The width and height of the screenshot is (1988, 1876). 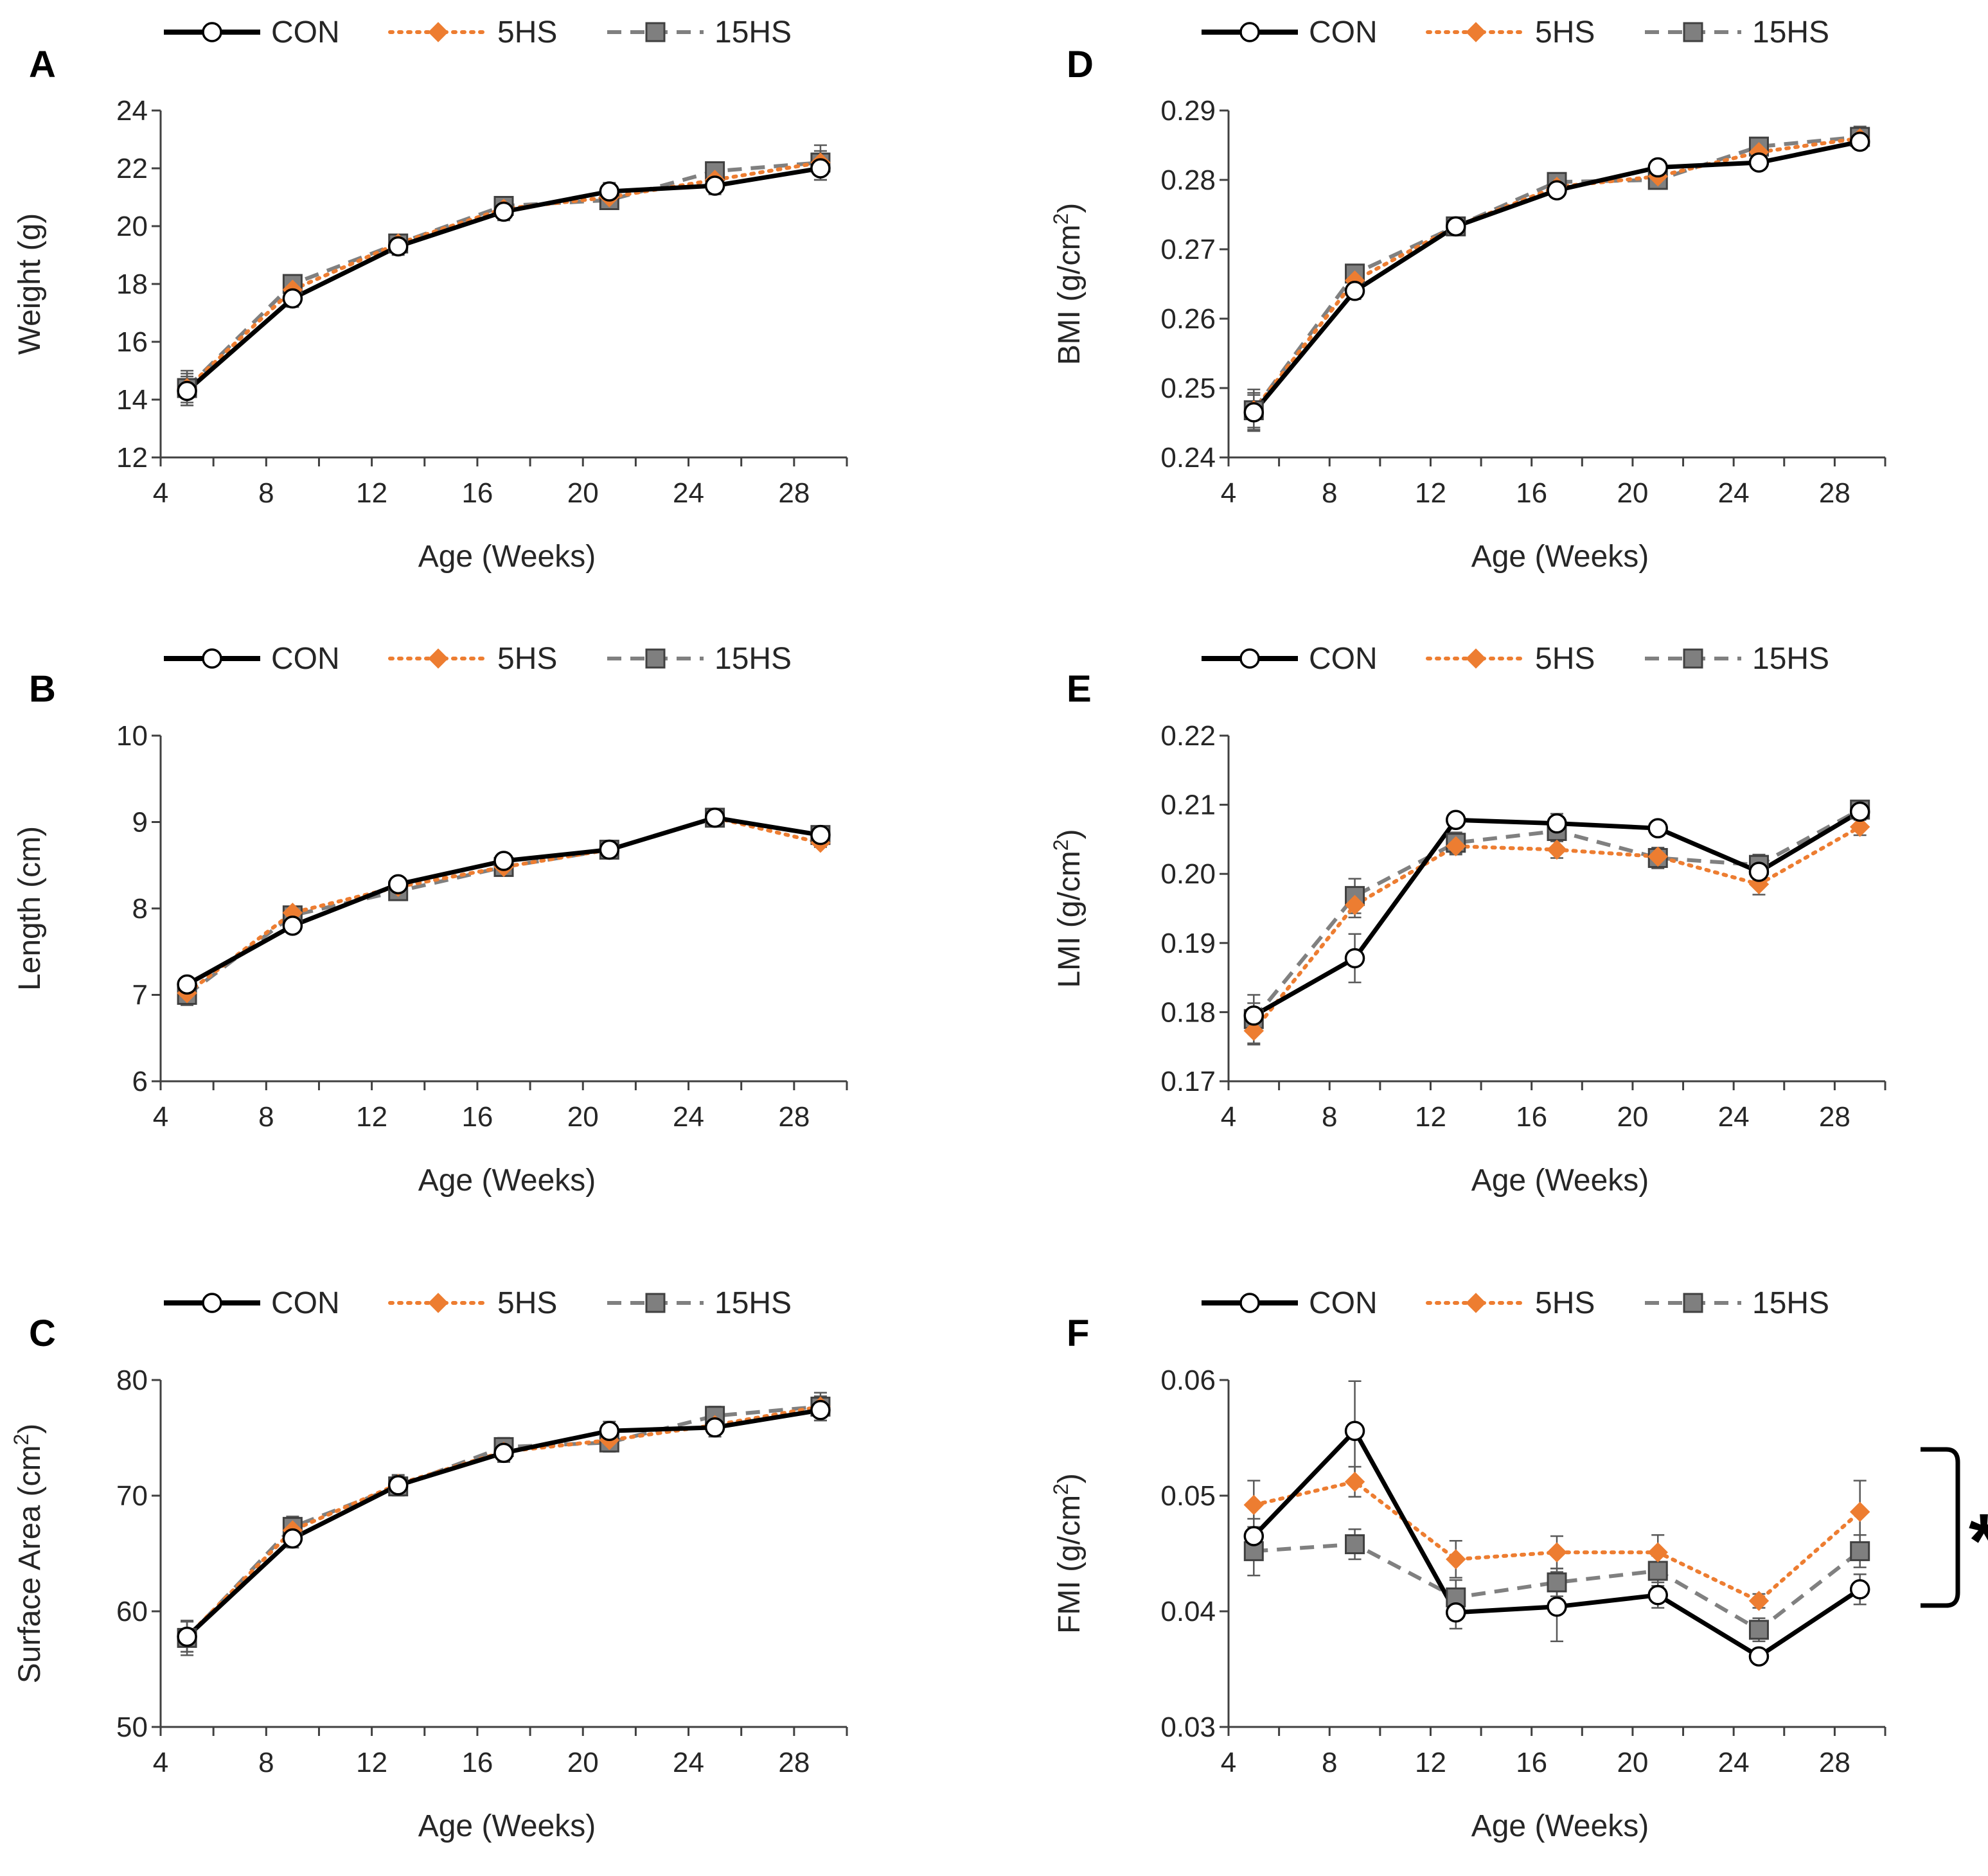 I want to click on legend-entry-15HS: 15HS, so click(x=699, y=32).